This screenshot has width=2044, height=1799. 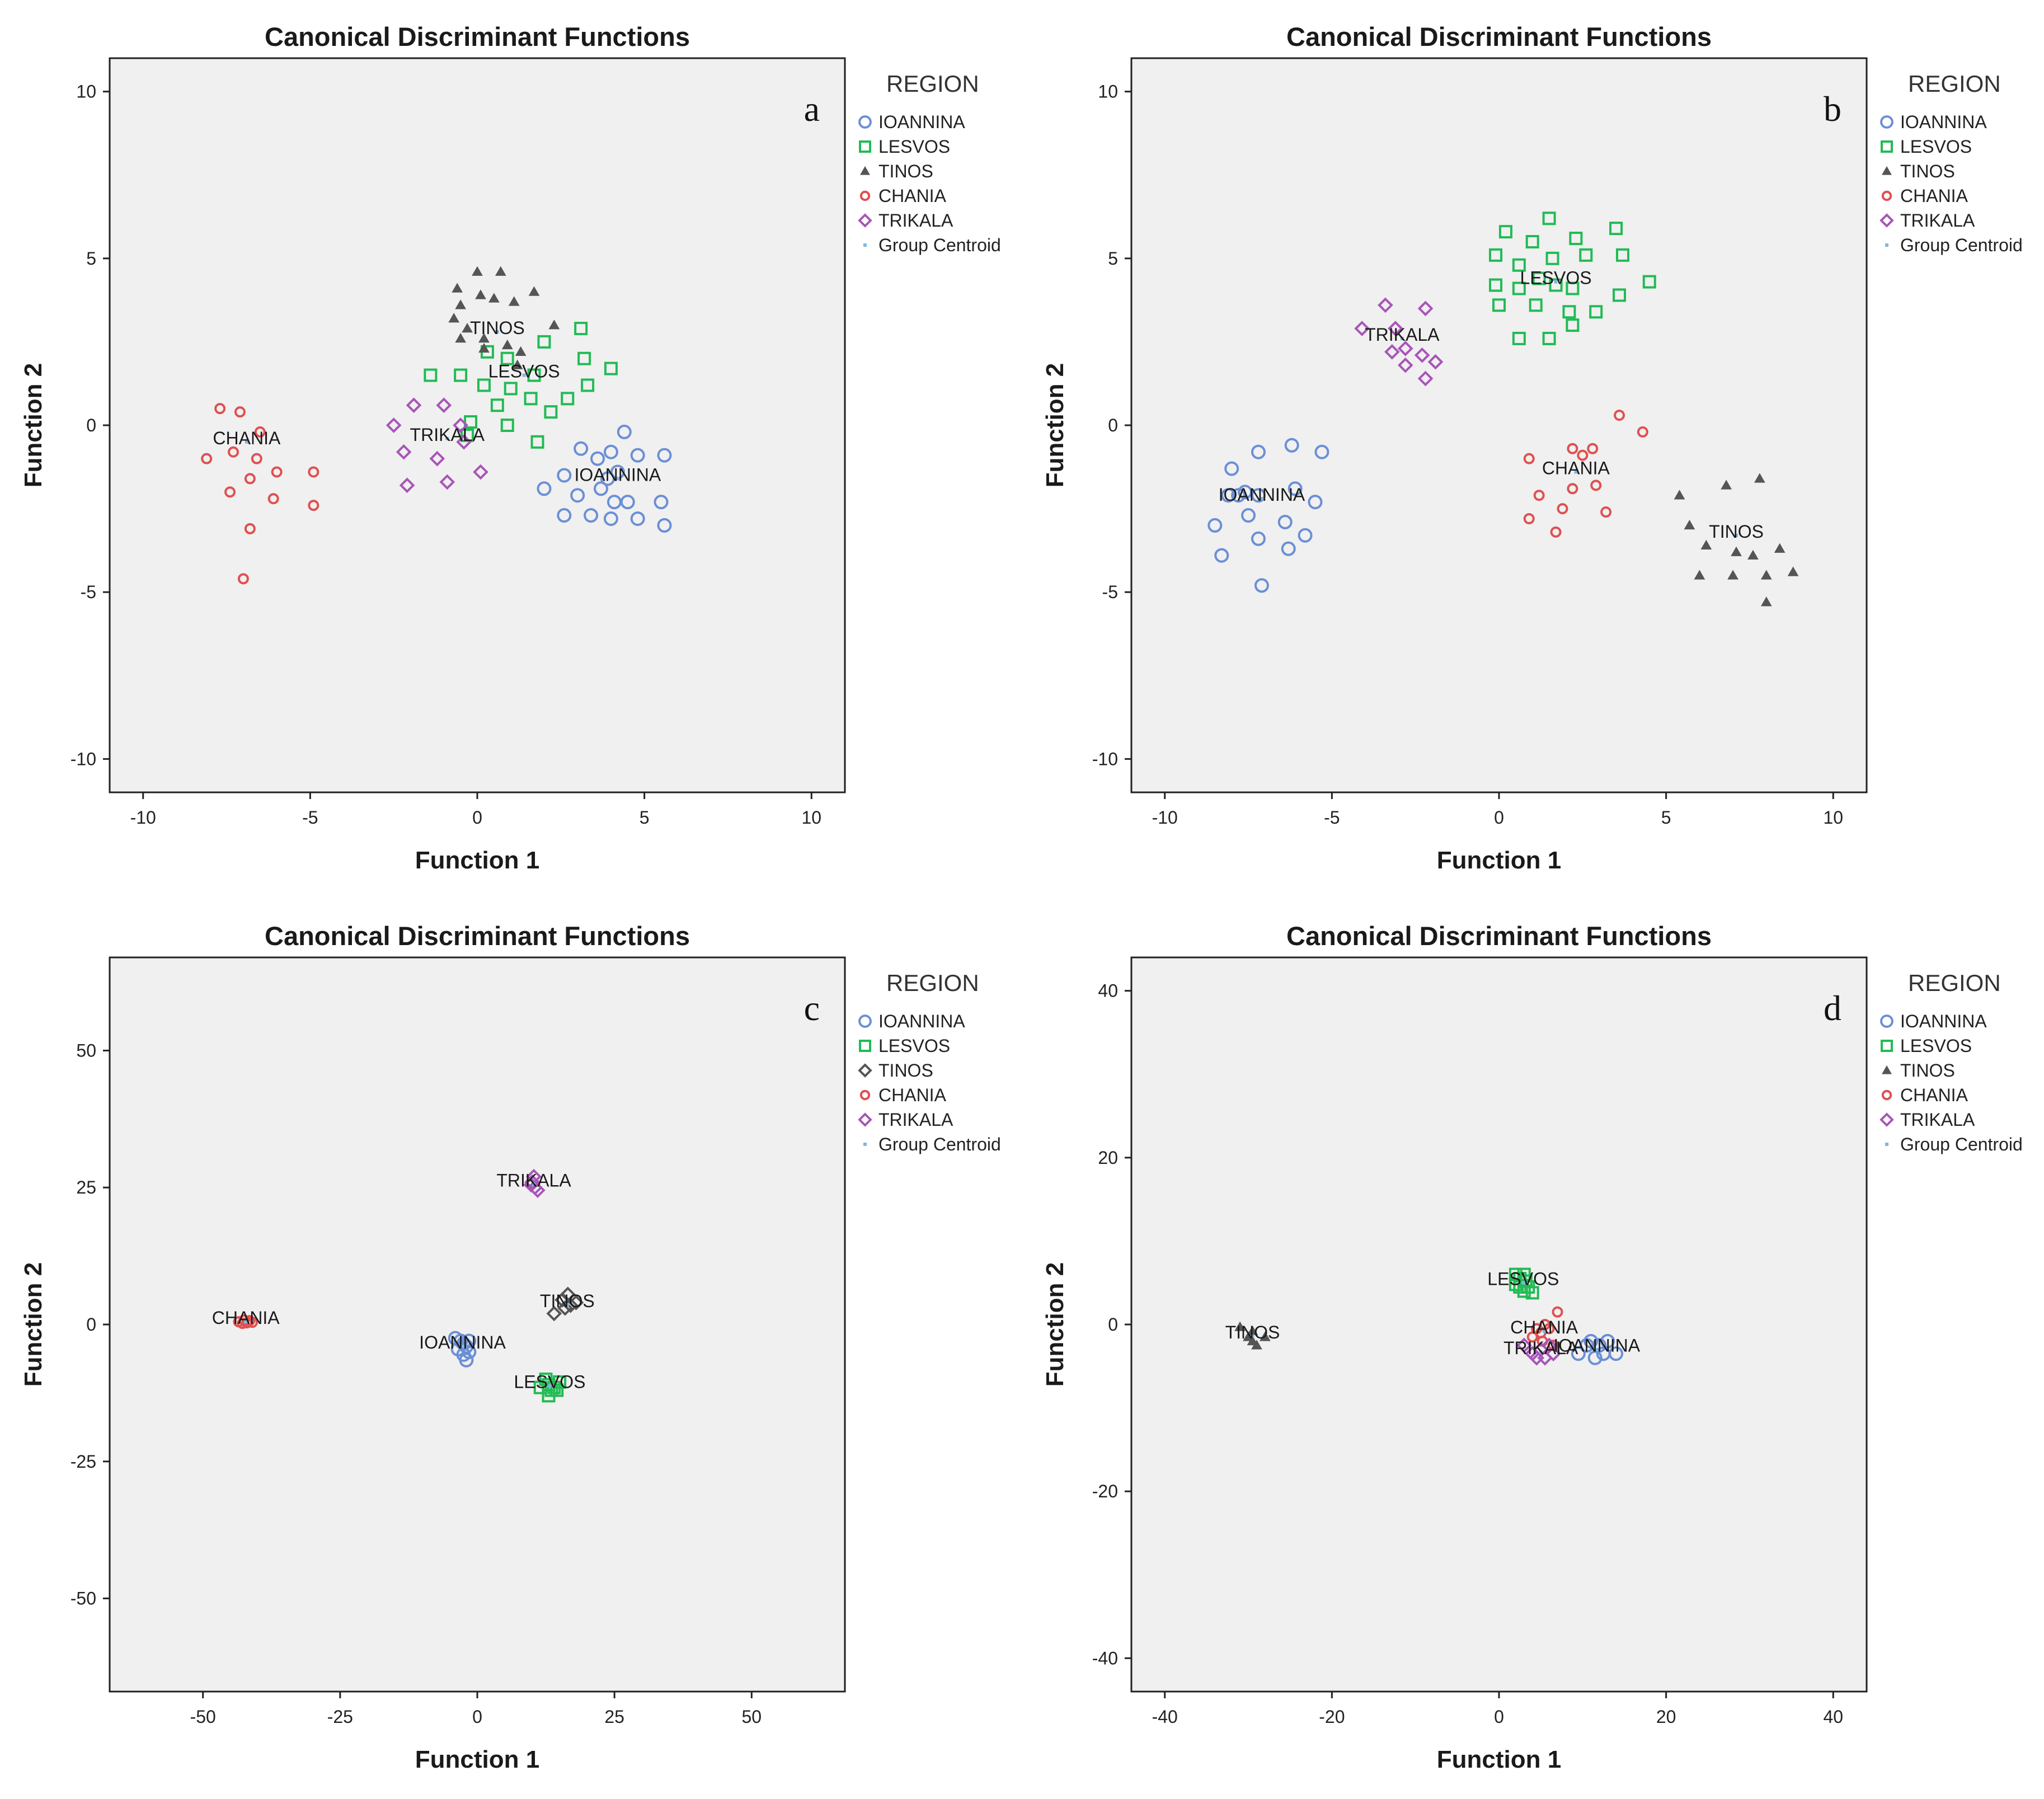 What do you see at coordinates (812, 1008) in the screenshot?
I see `panel-letter: c` at bounding box center [812, 1008].